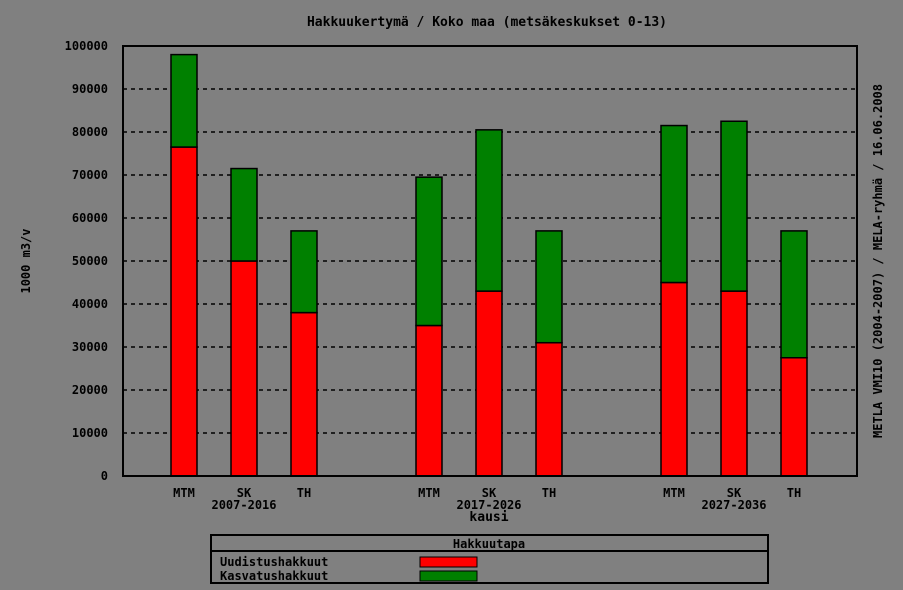 This screenshot has height=590, width=903. Describe the element at coordinates (274, 576) in the screenshot. I see `legend-label: Kasvatushakkuut` at that location.